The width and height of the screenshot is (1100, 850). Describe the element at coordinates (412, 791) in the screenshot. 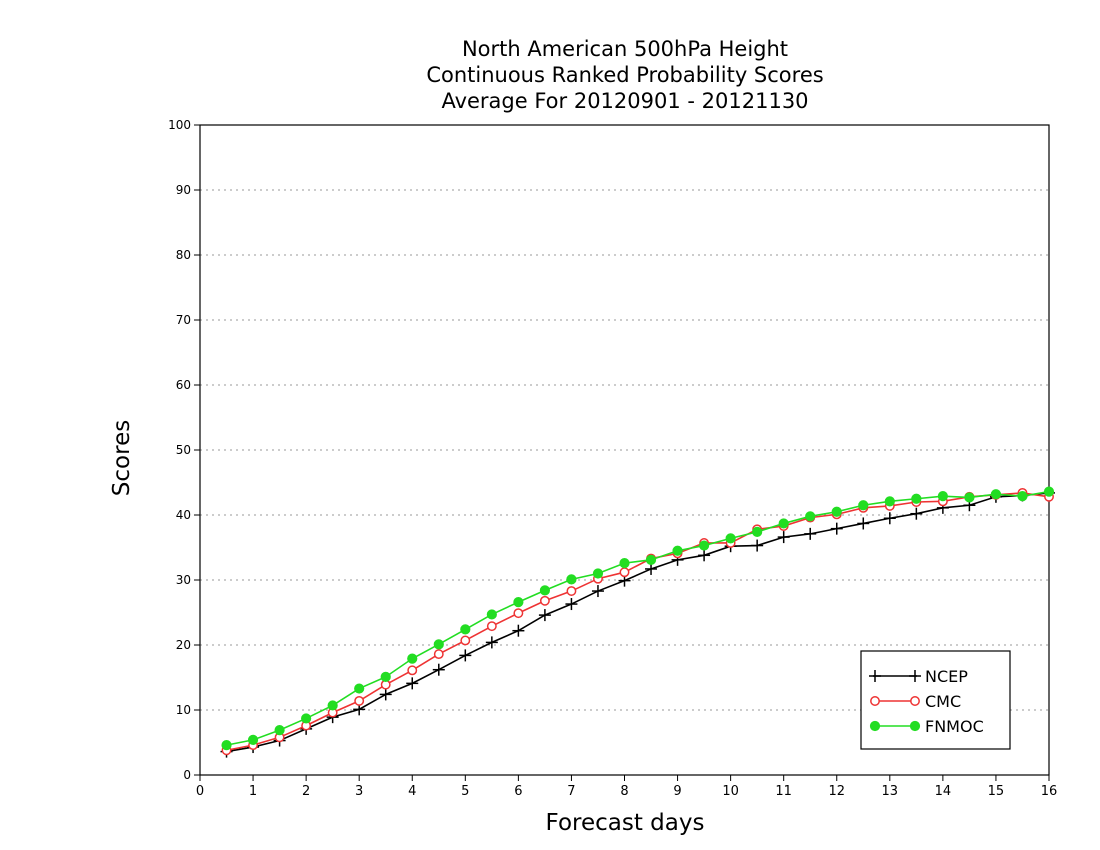

I see `x-tick-label-4: 4` at that location.